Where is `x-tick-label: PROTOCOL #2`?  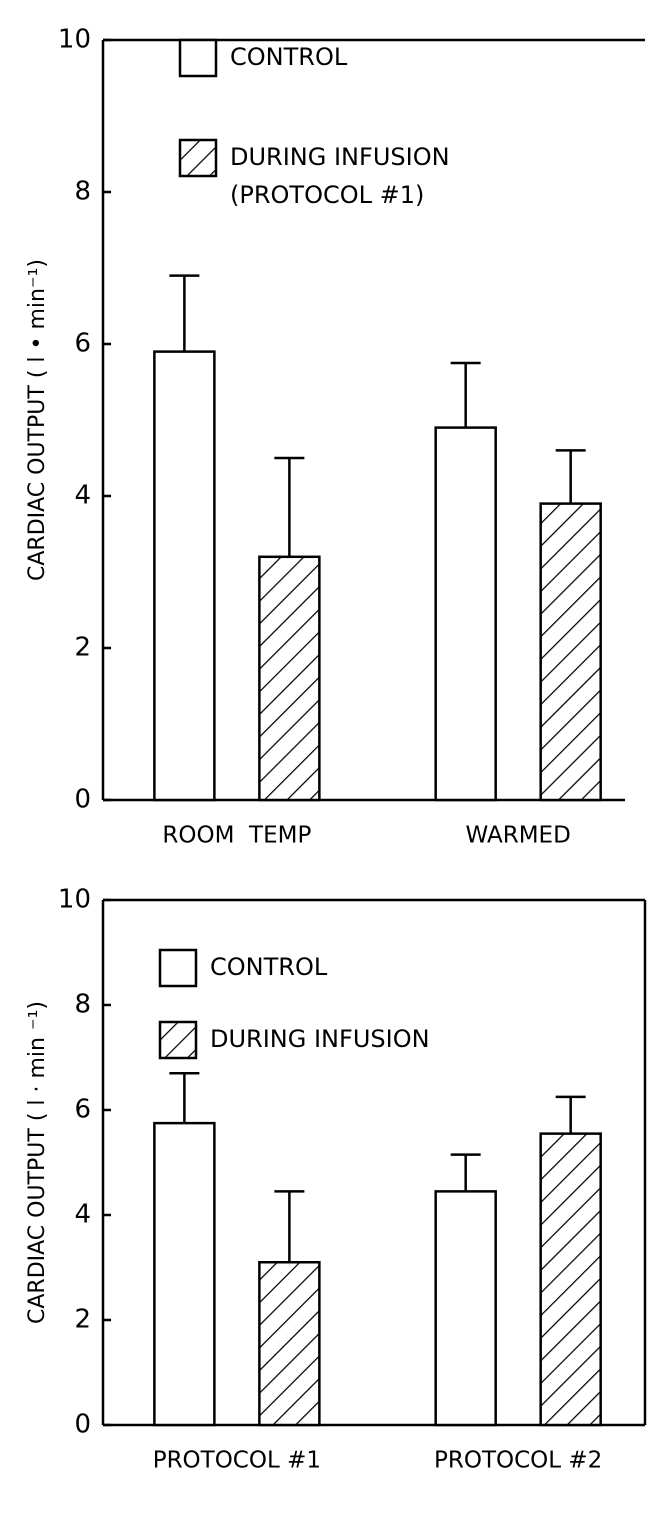 x-tick-label: PROTOCOL #2 is located at coordinates (518, 1461).